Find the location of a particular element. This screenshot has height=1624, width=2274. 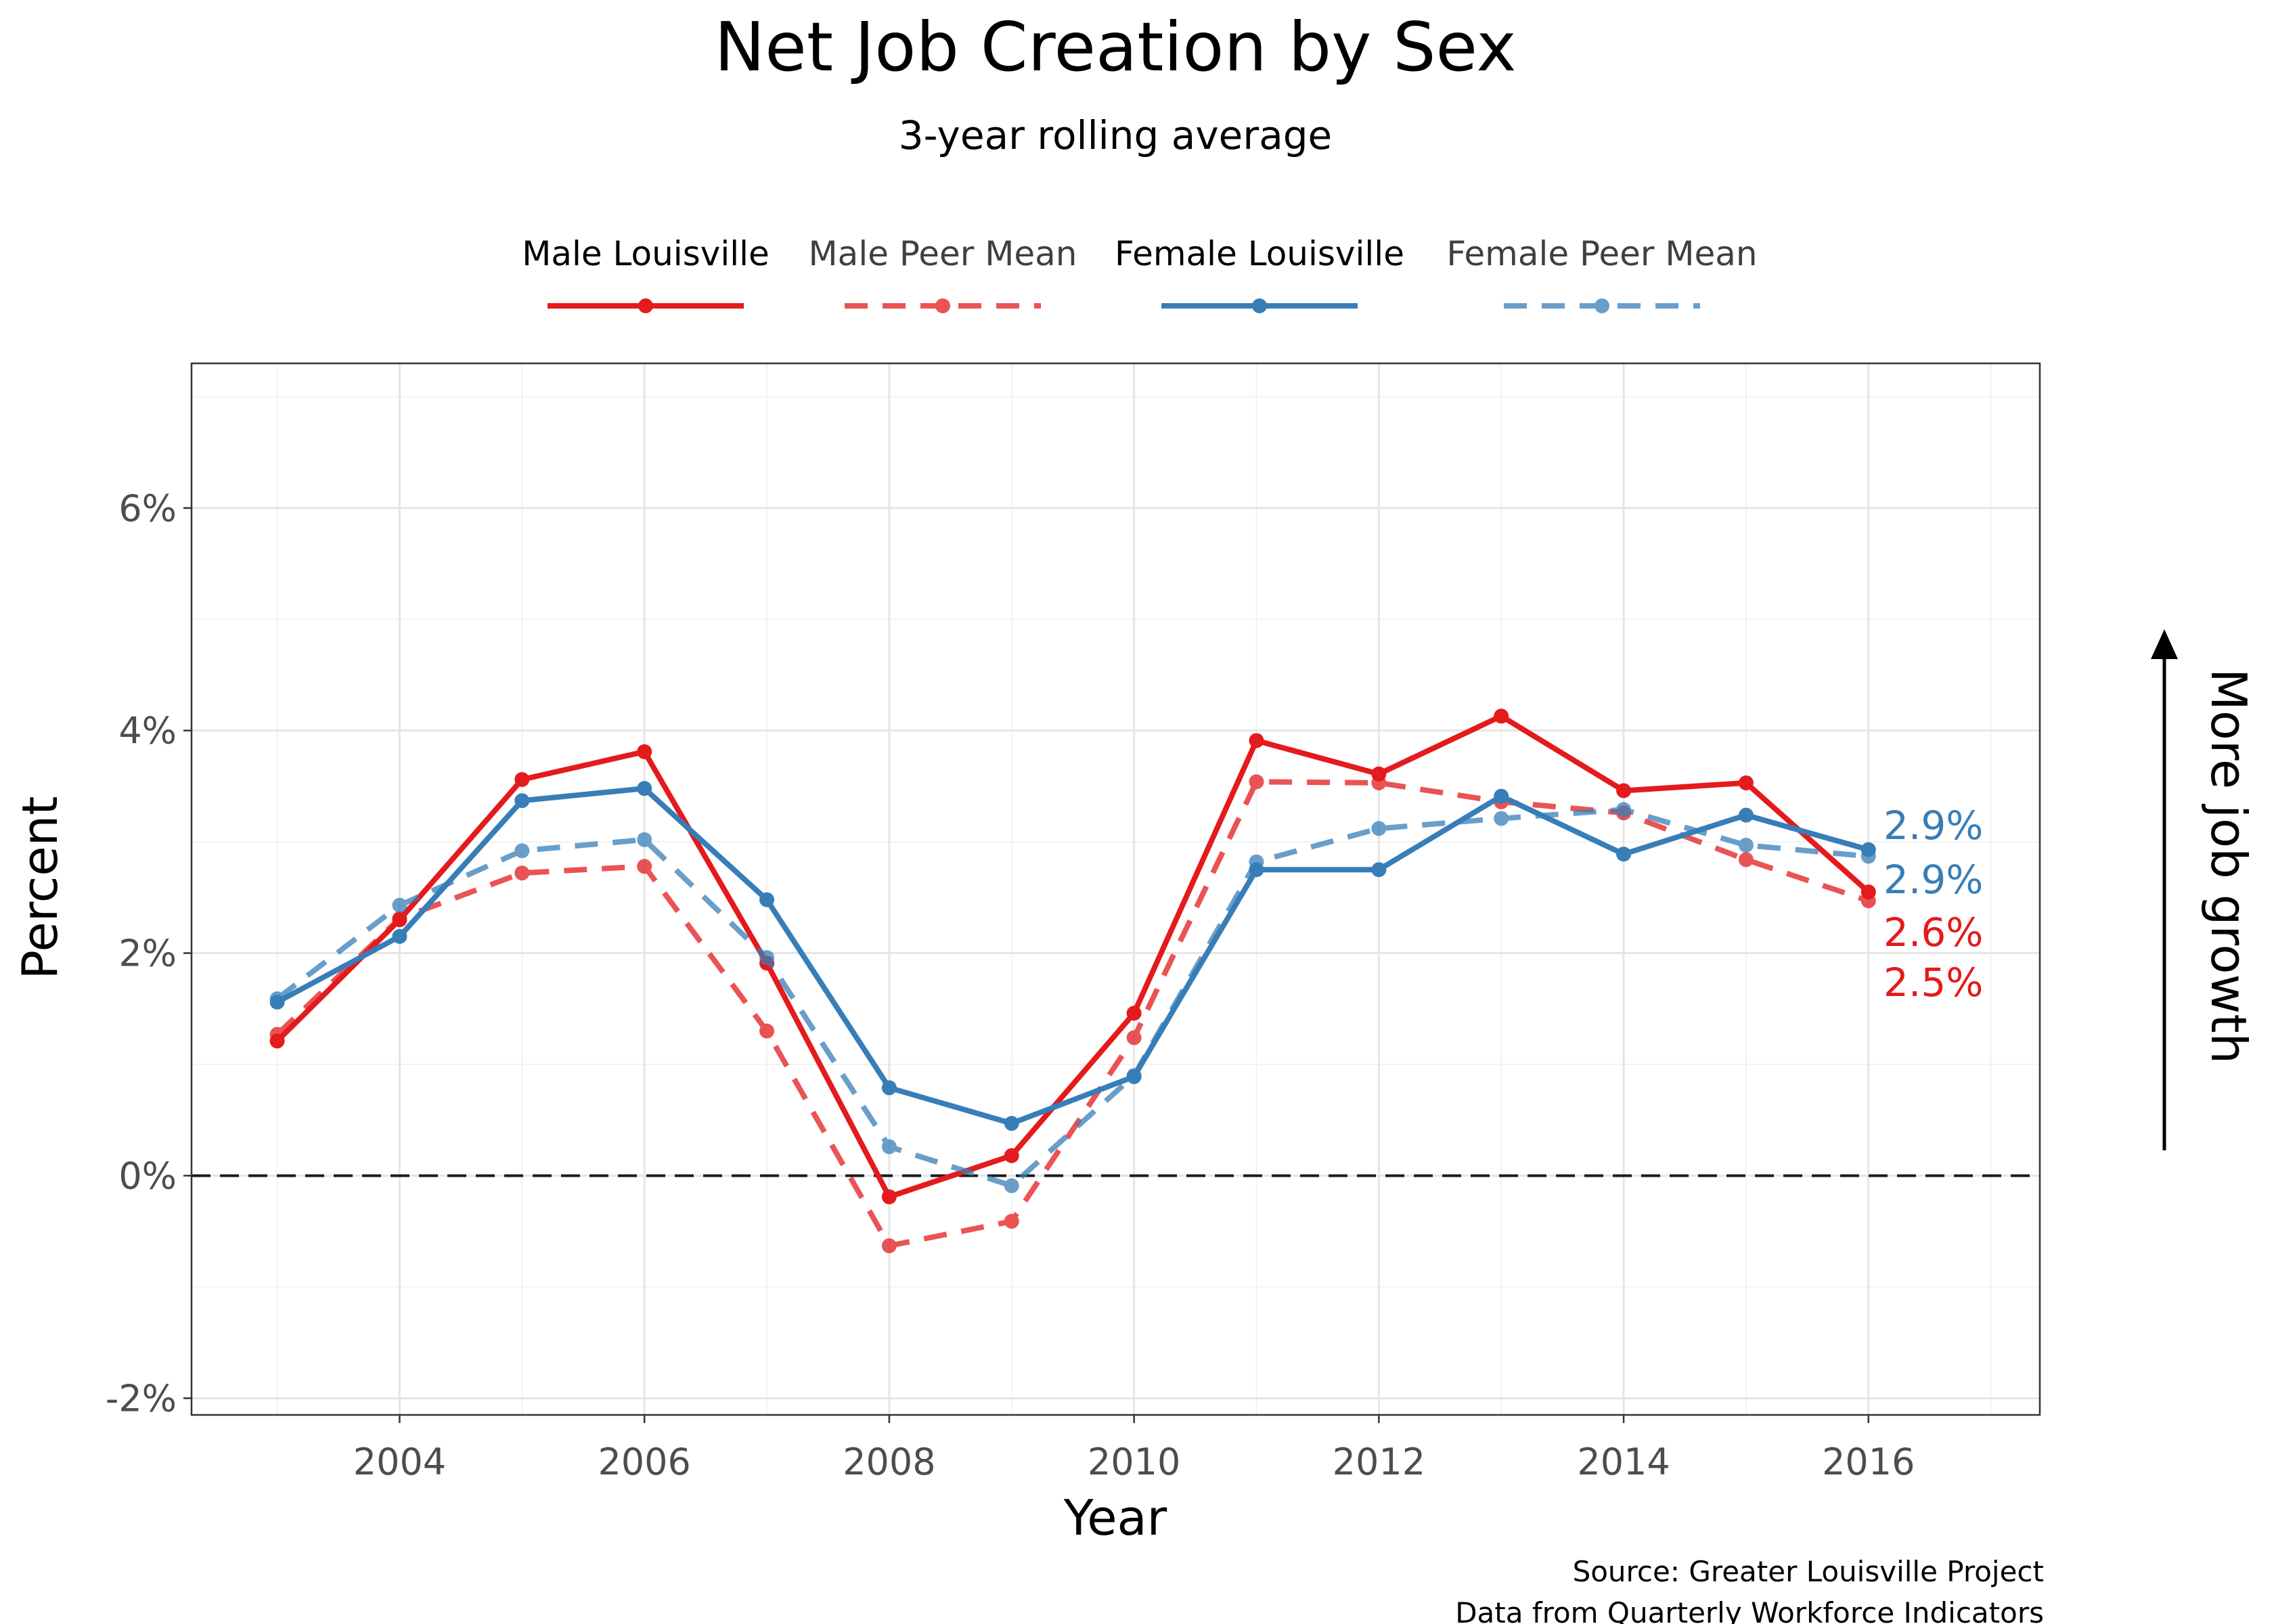

up-arrow-icon is located at coordinates (2164, 644).